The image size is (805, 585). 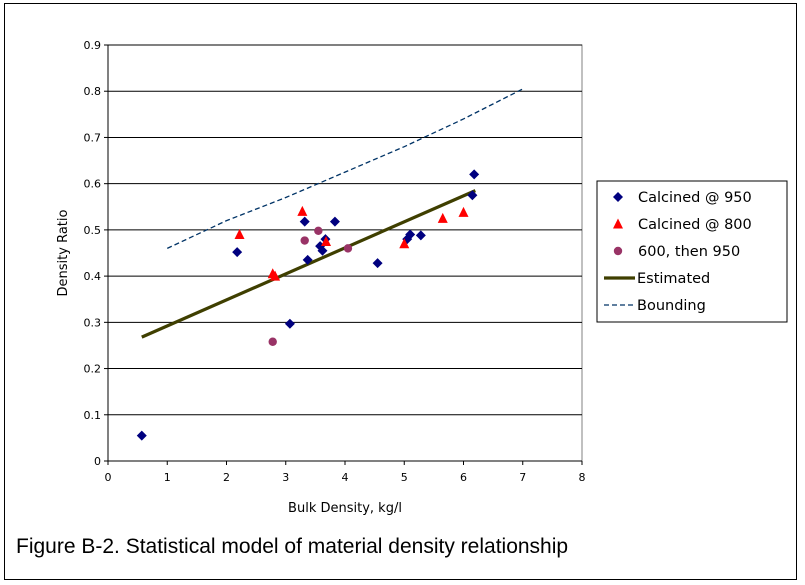 What do you see at coordinates (522, 477) in the screenshot?
I see `x-tick-label: 7` at bounding box center [522, 477].